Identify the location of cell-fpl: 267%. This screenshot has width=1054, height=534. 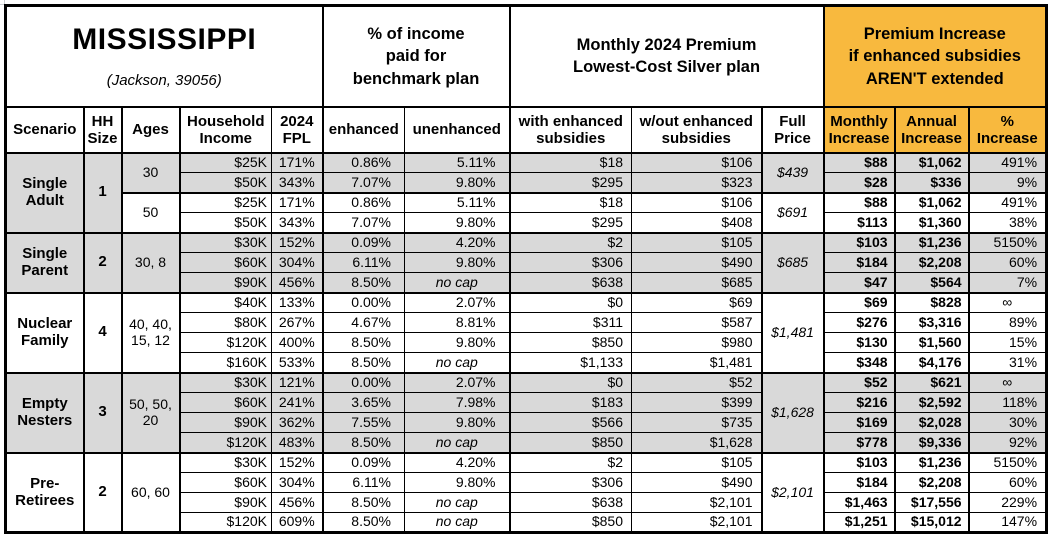
(297, 323).